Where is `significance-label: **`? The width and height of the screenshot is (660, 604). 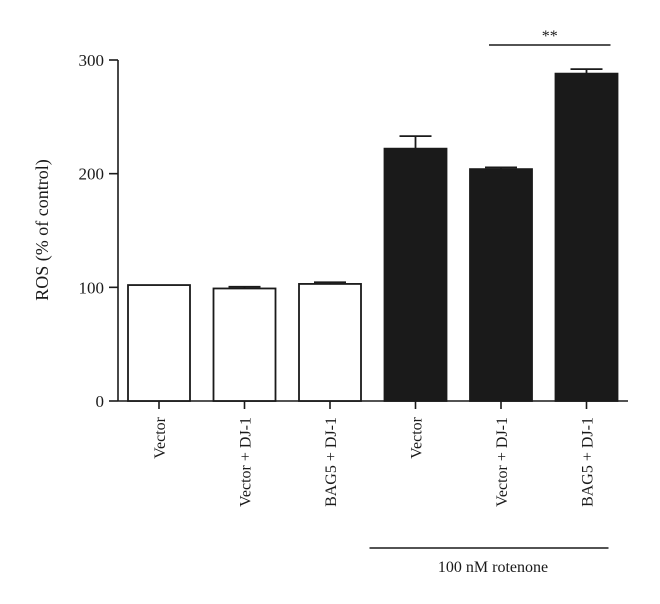
significance-label: ** is located at coordinates (550, 36).